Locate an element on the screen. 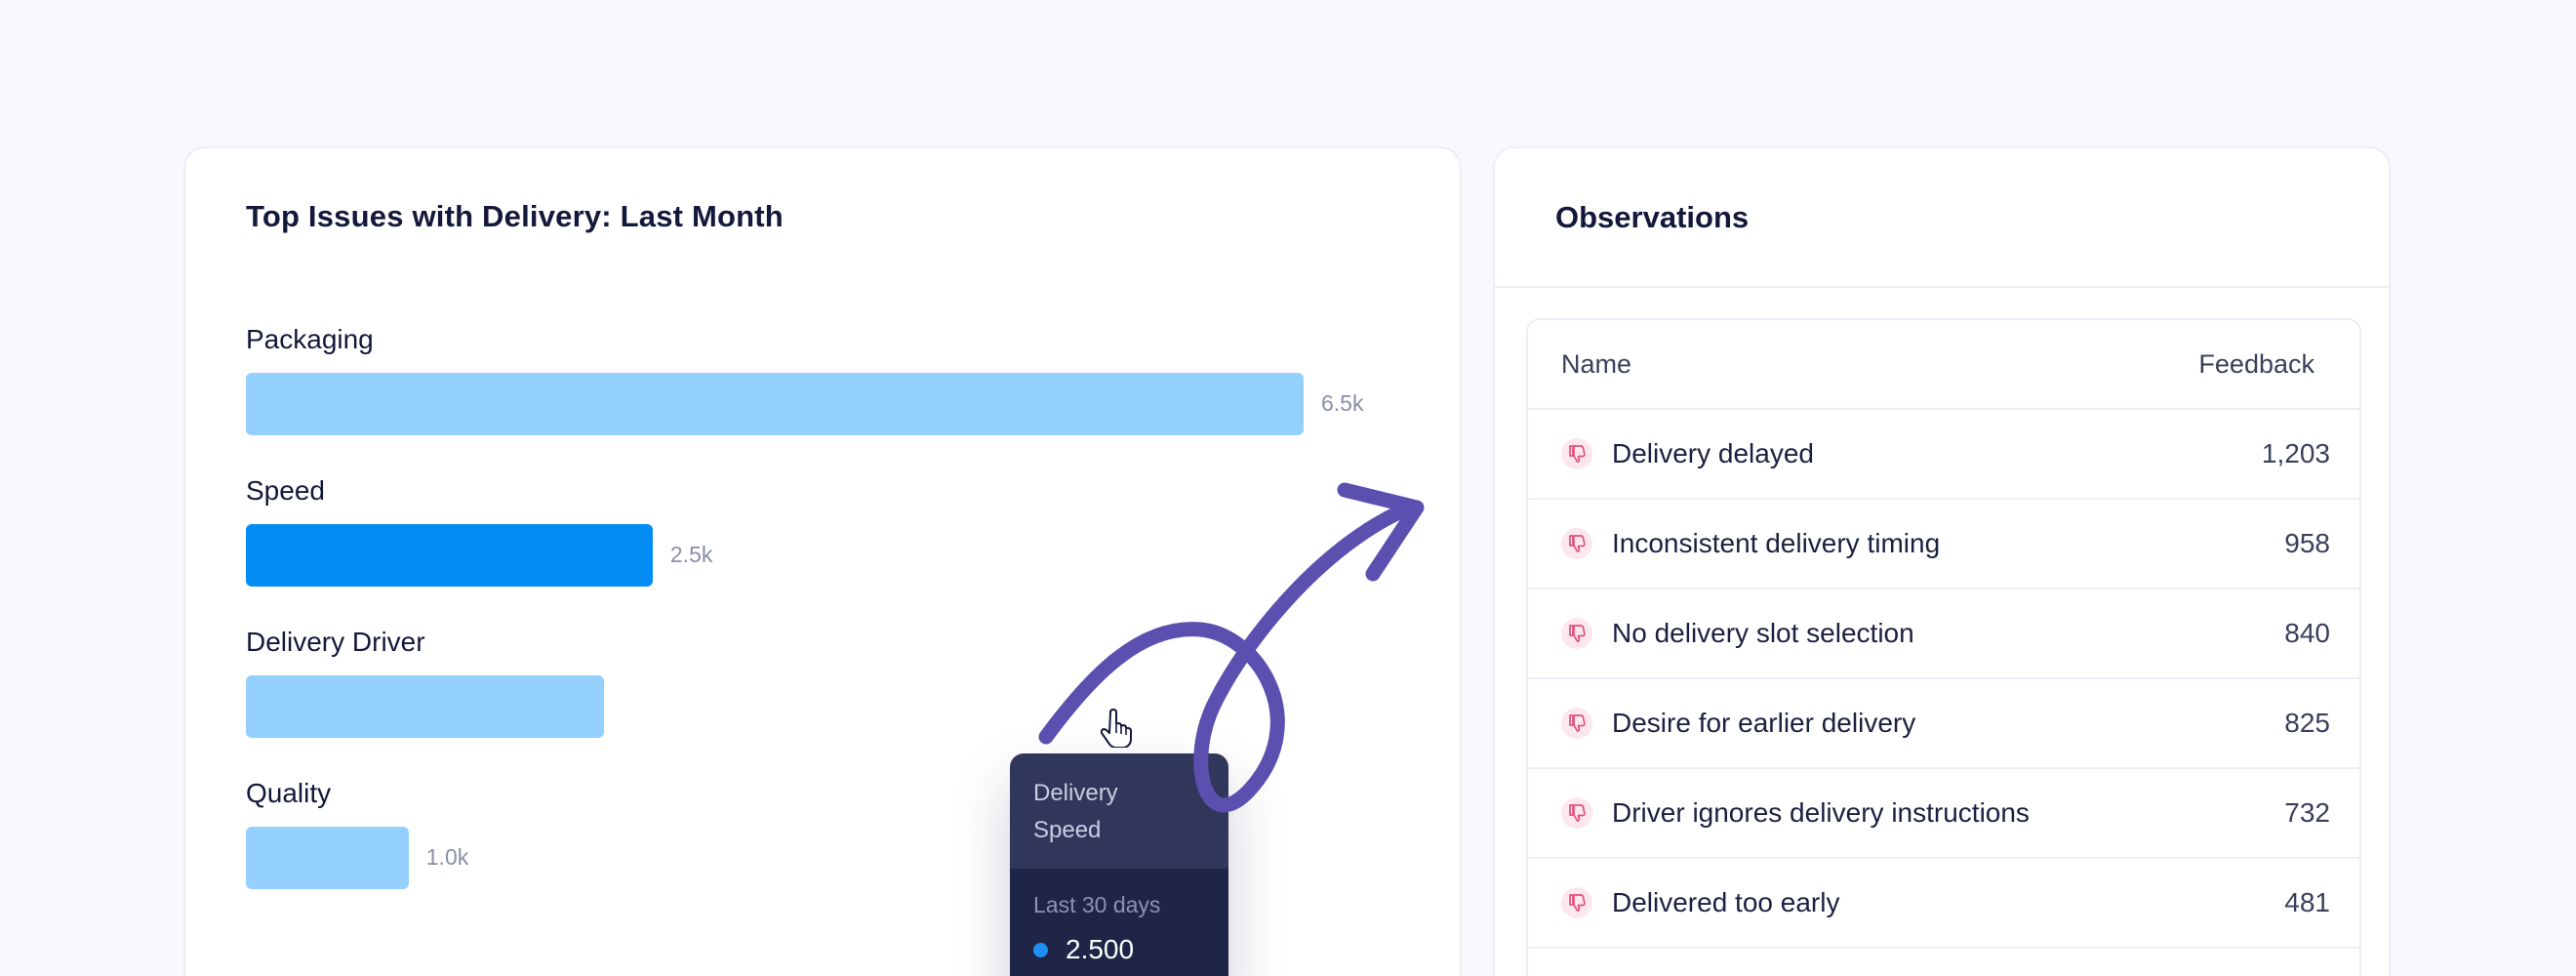 The image size is (2576, 976). feedback-count: 840 is located at coordinates (2307, 633).